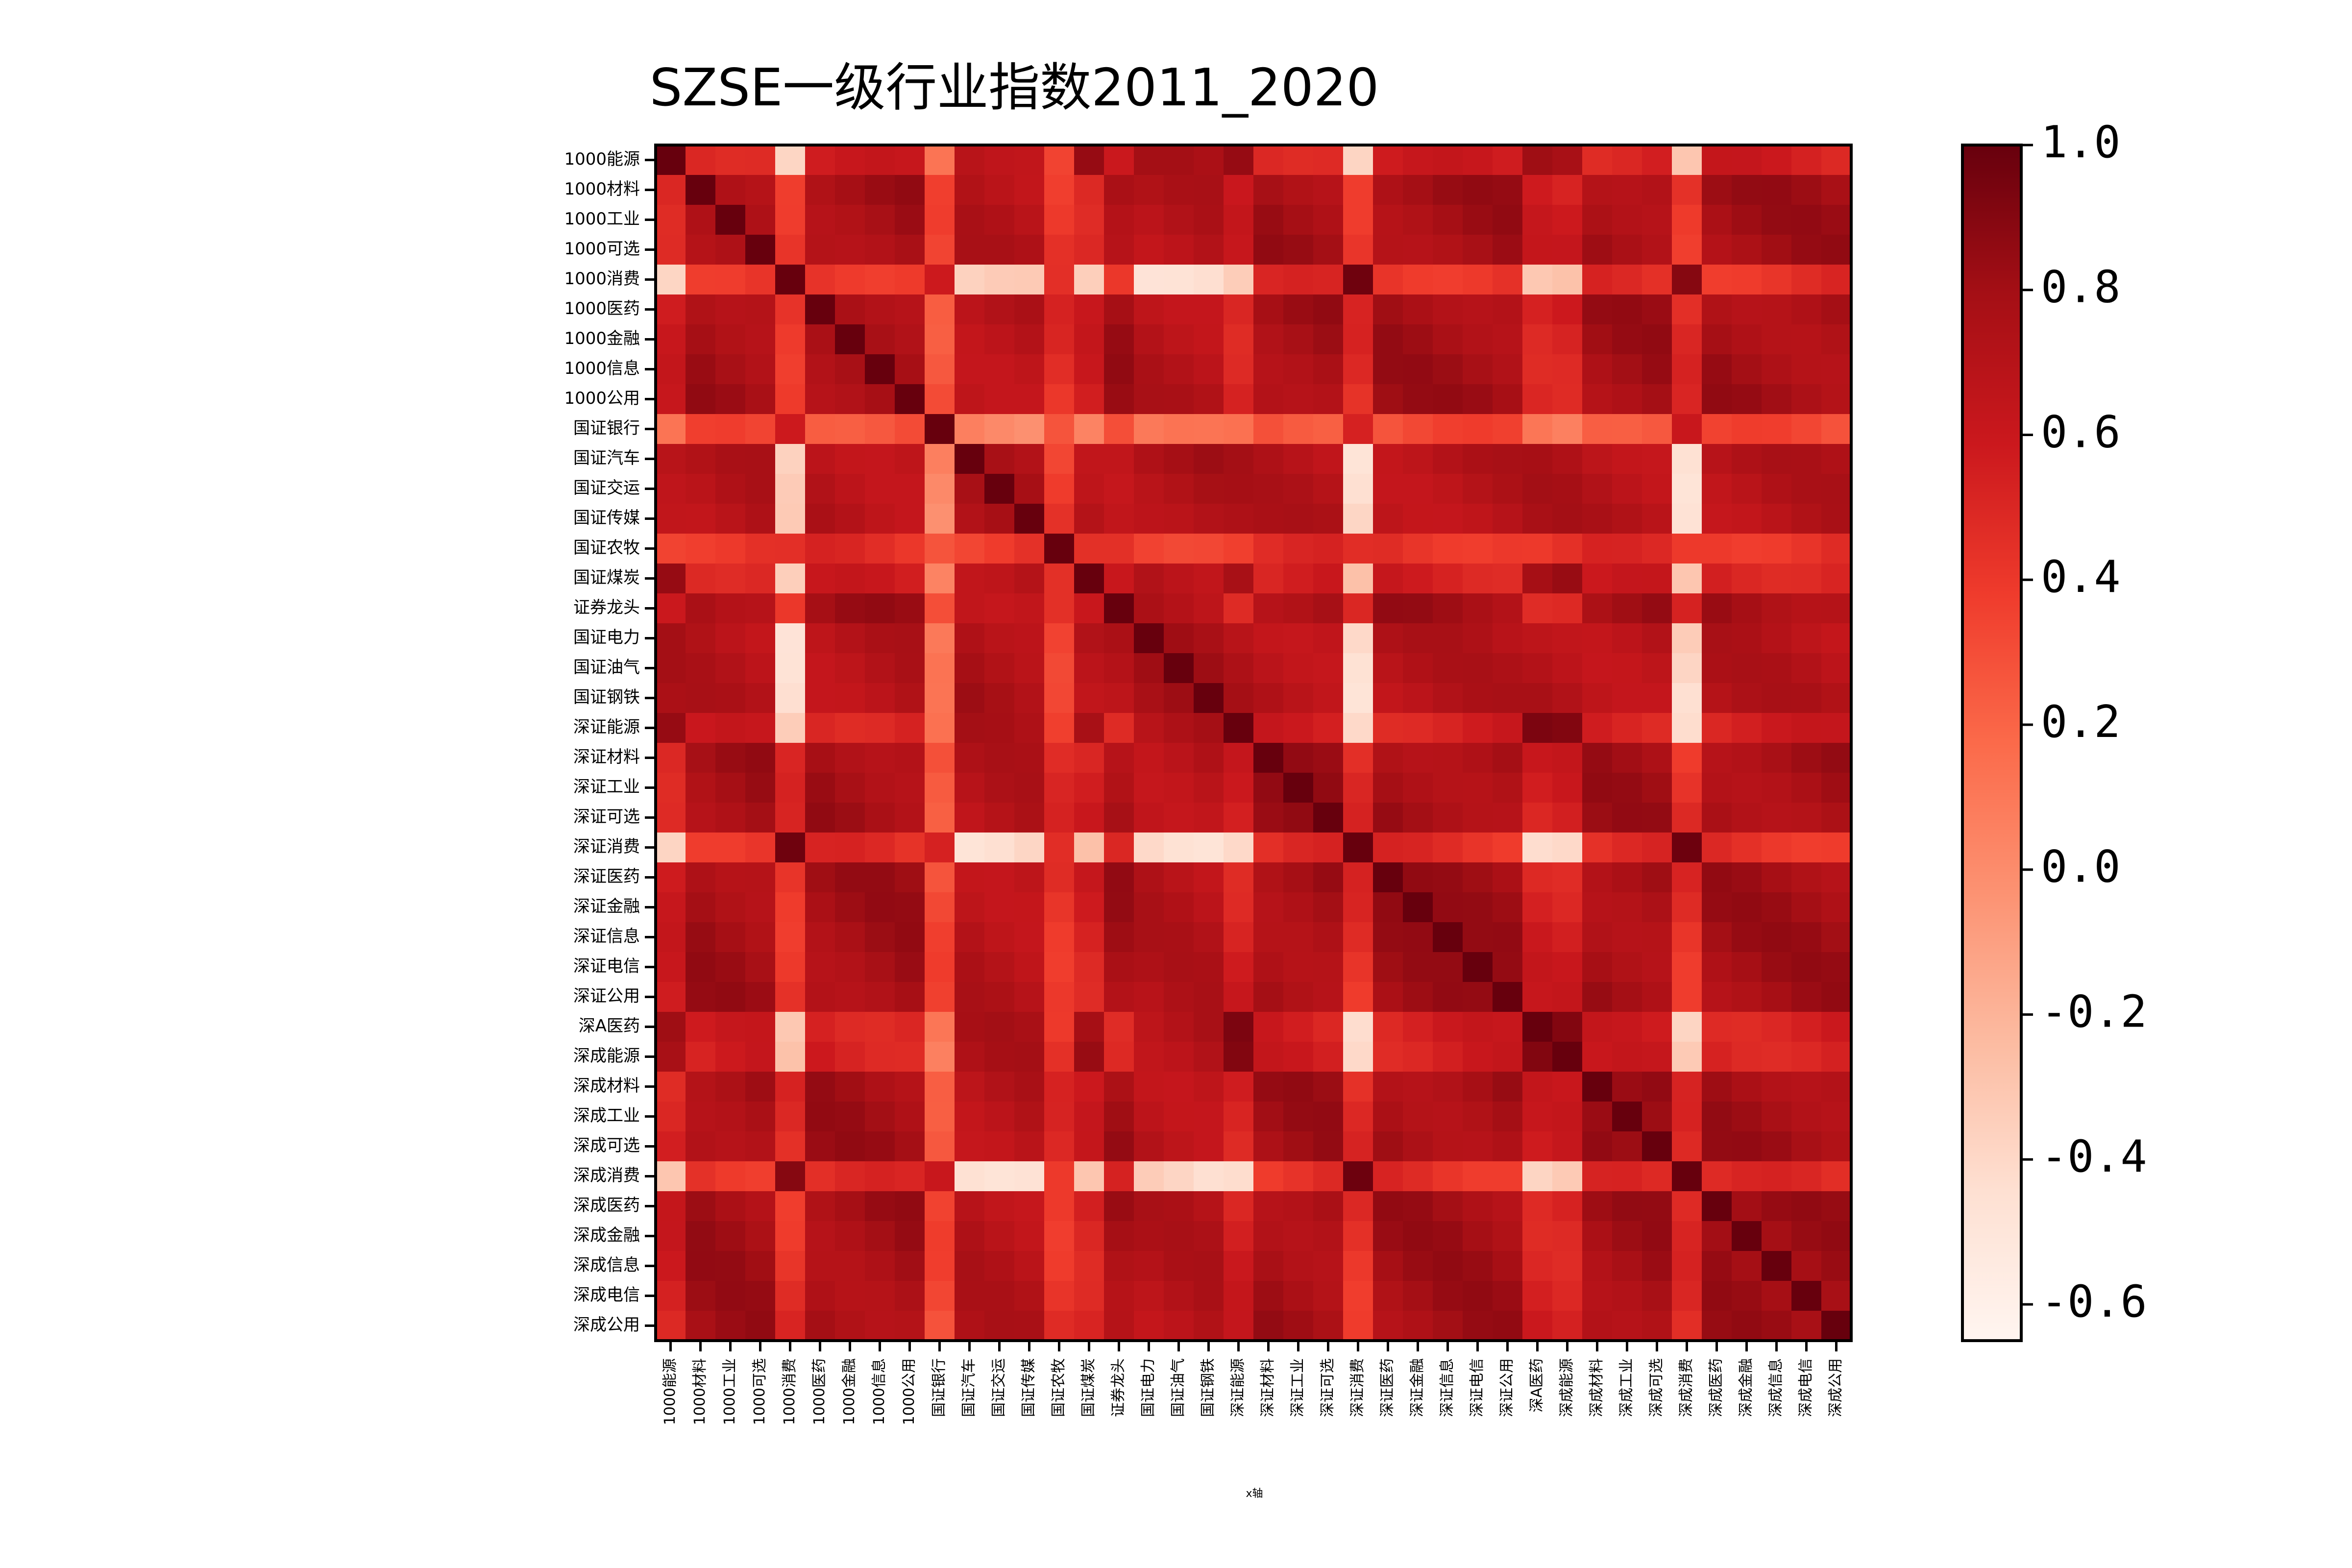 This screenshot has width=2352, height=1568. What do you see at coordinates (602, 219) in the screenshot?
I see `y-tick-label: 1000工业` at bounding box center [602, 219].